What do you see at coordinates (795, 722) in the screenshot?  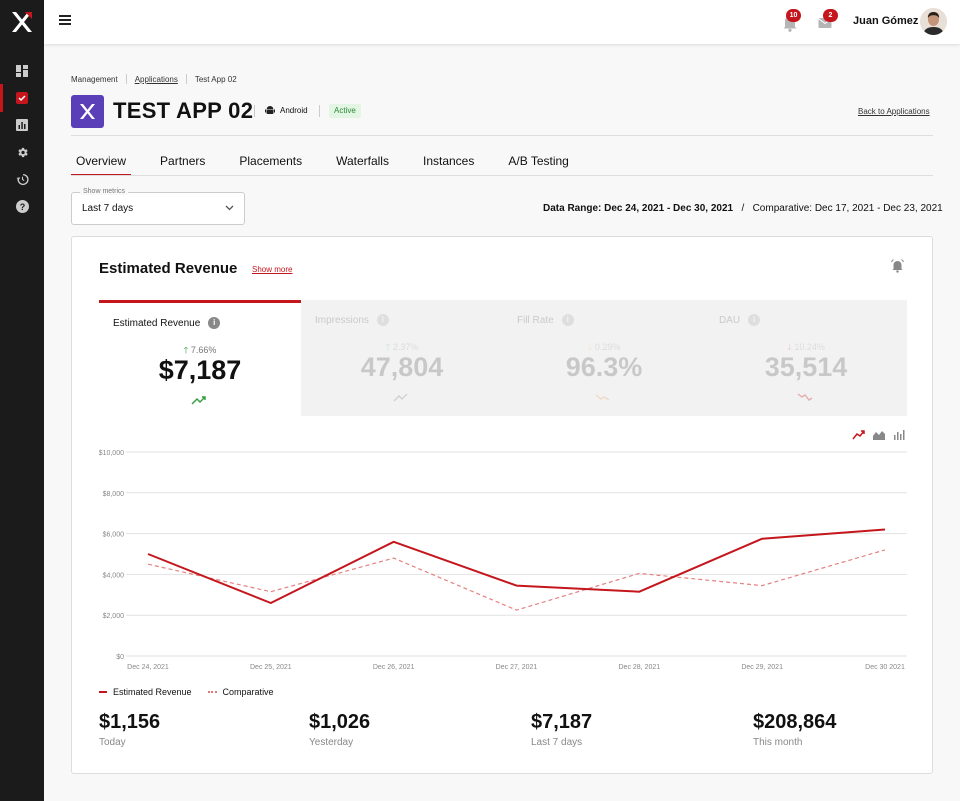 I see `summary-value: $208,864` at bounding box center [795, 722].